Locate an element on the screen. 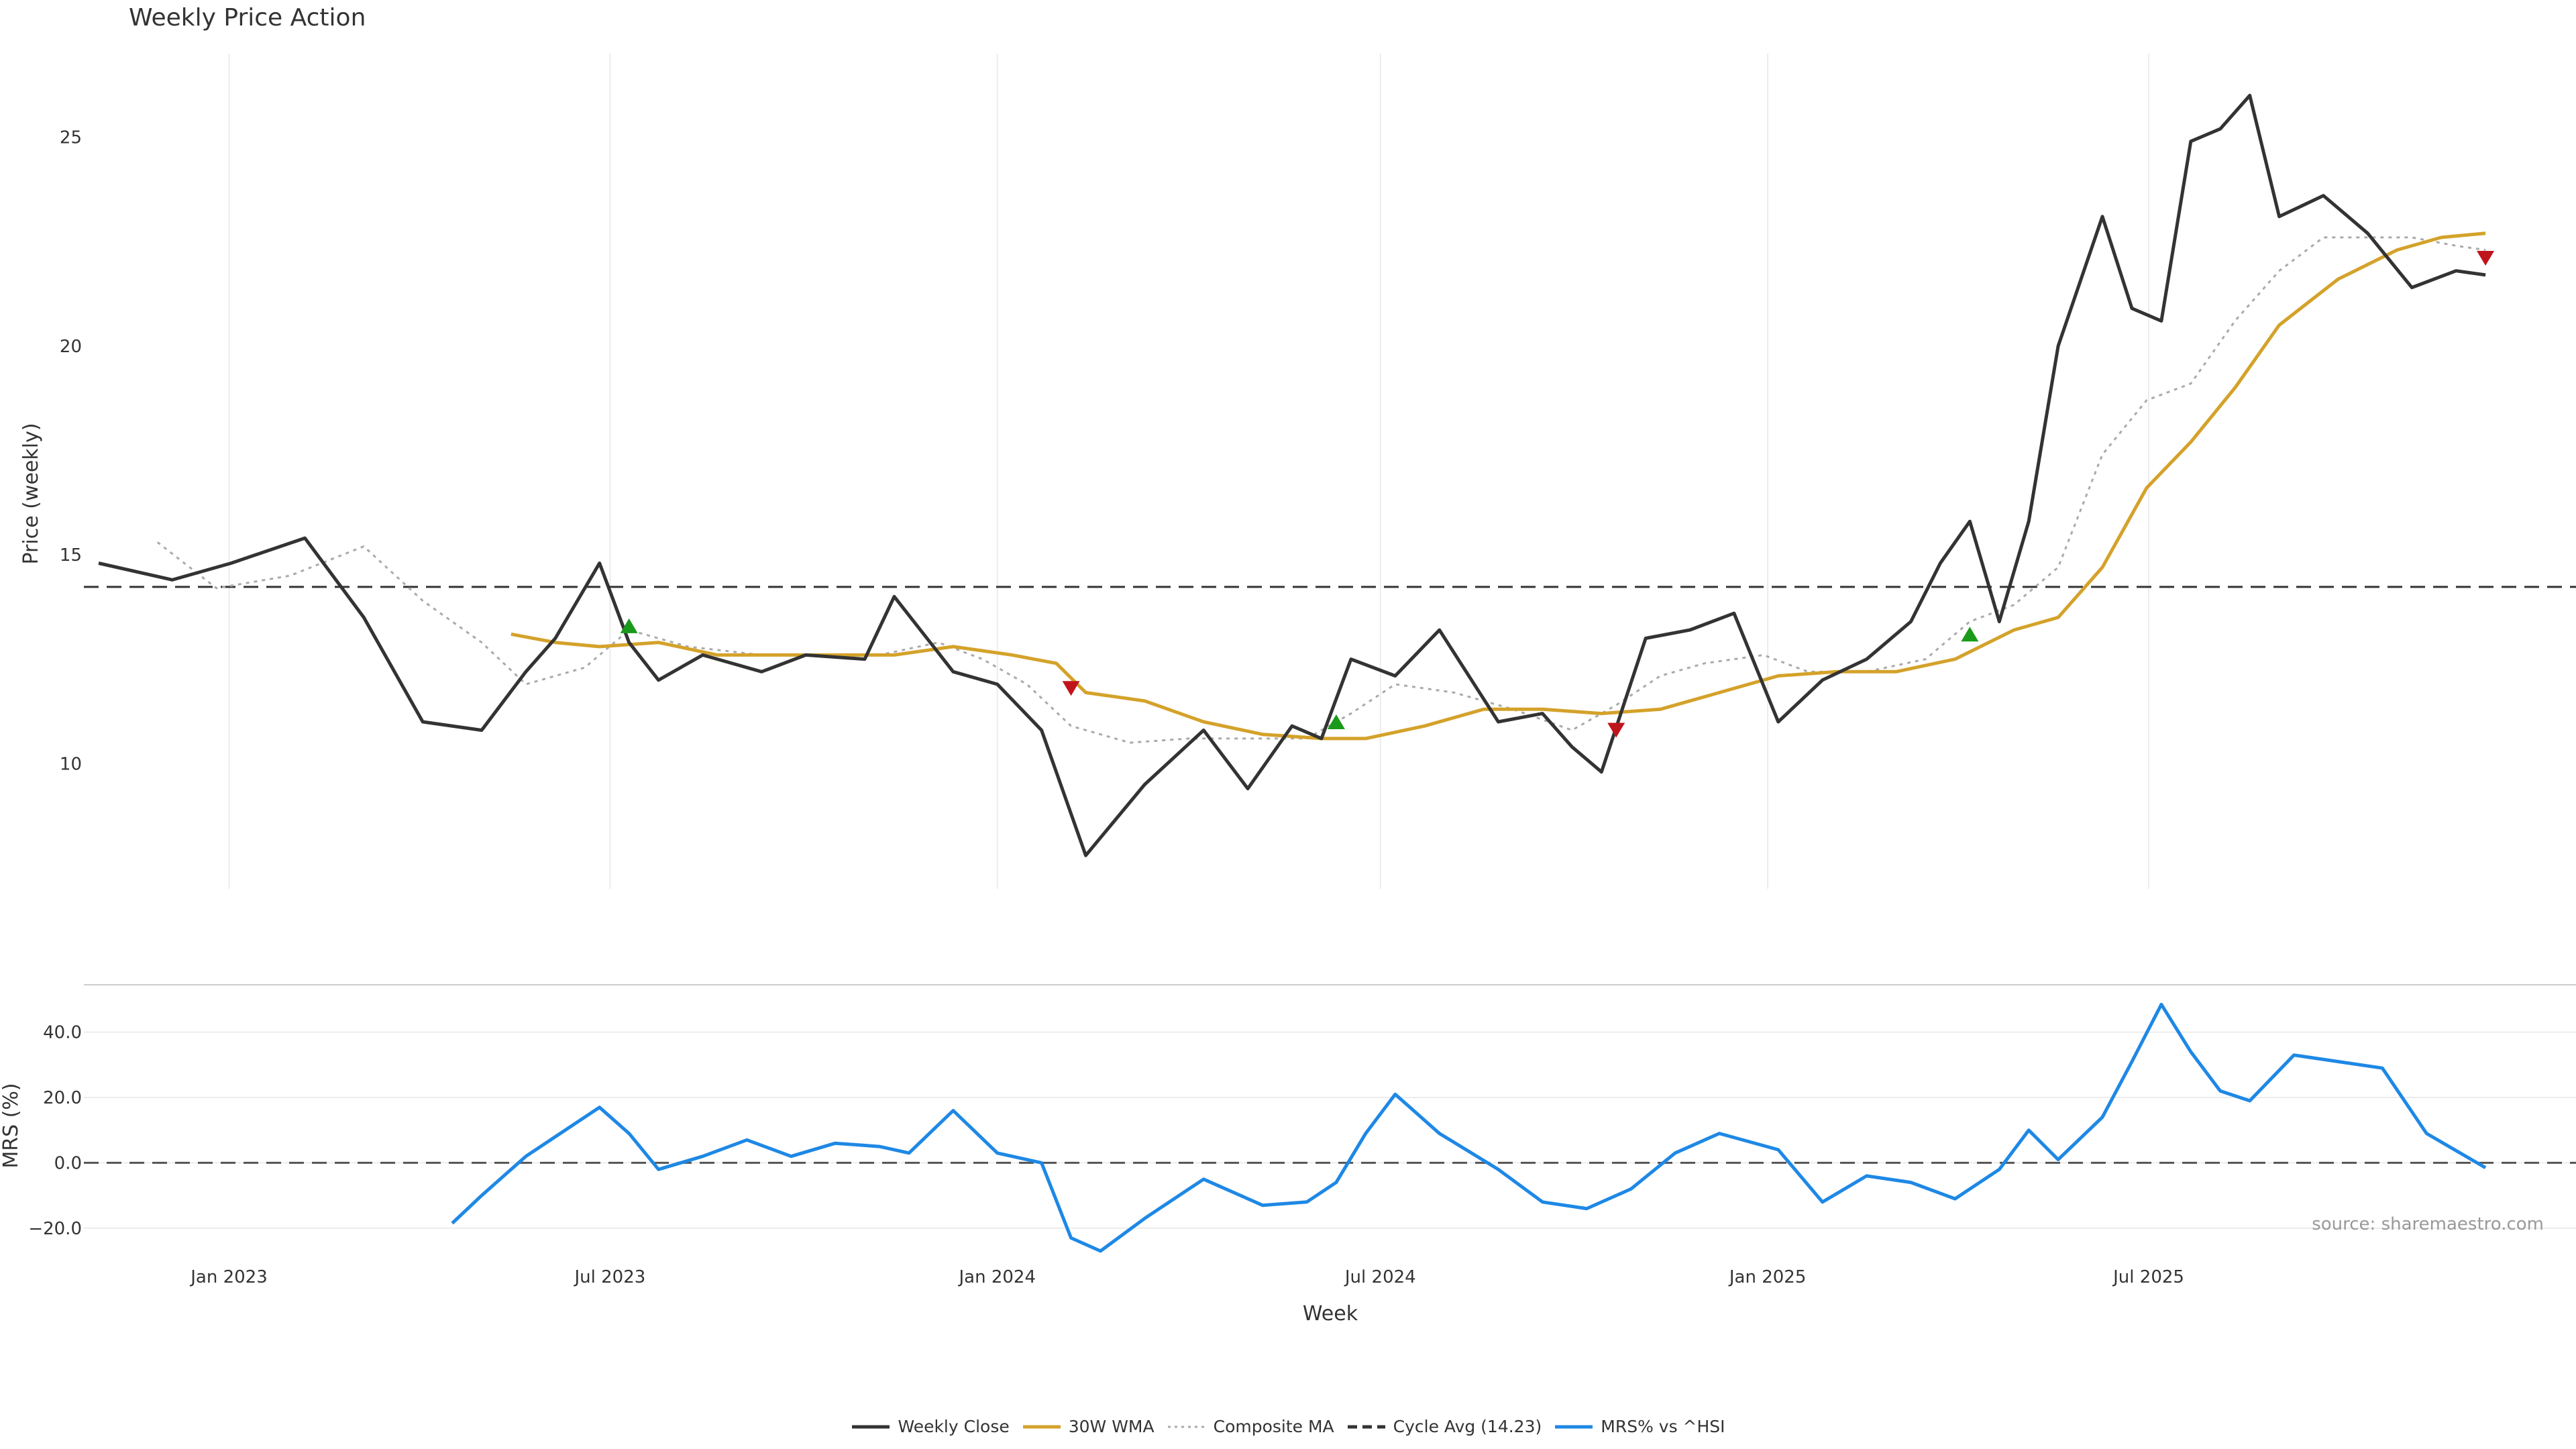 Image resolution: width=2576 pixels, height=1449 pixels. price-y-tick-label: 15 is located at coordinates (71, 555).